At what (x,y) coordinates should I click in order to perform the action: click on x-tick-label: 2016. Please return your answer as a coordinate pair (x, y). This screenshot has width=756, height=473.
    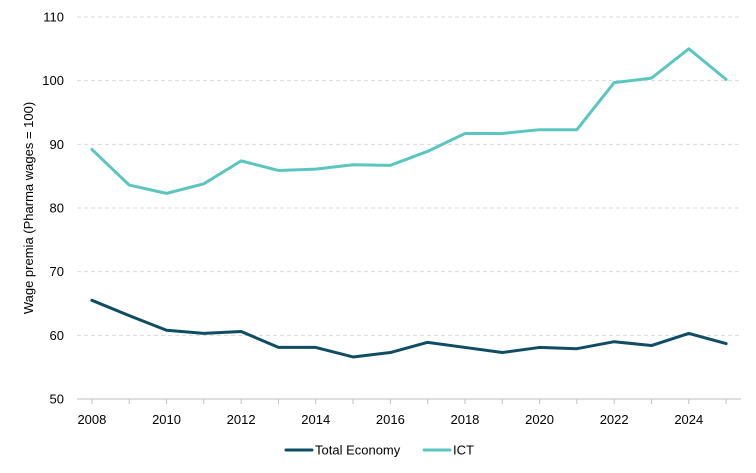
    Looking at the image, I should click on (390, 419).